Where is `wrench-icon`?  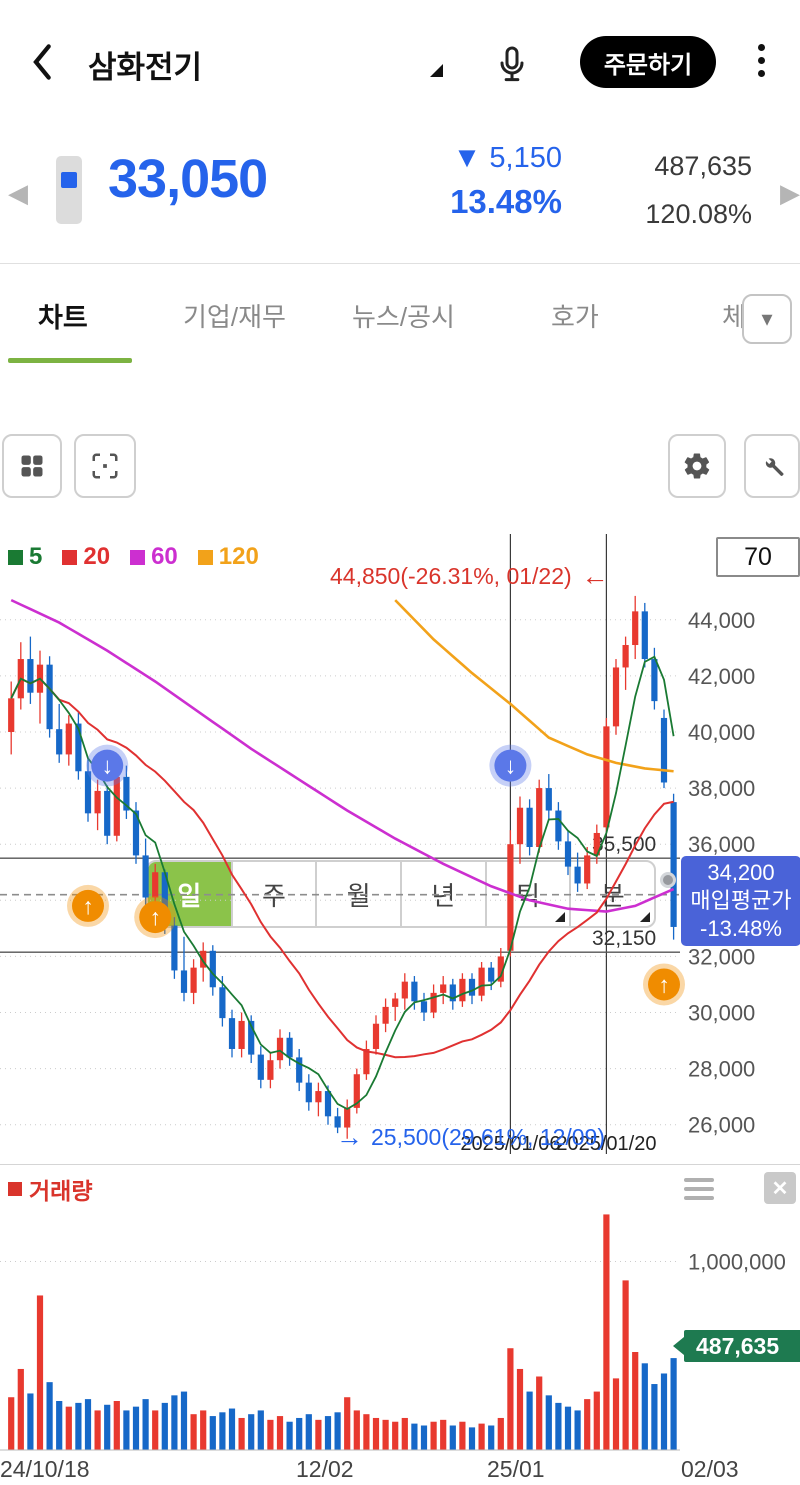
wrench-icon is located at coordinates (774, 467).